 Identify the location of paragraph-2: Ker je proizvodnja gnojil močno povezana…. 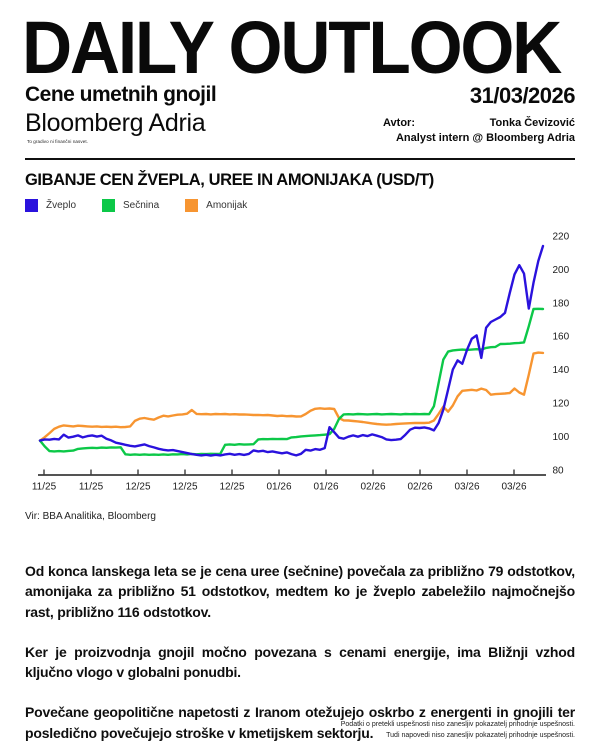
(300, 662).